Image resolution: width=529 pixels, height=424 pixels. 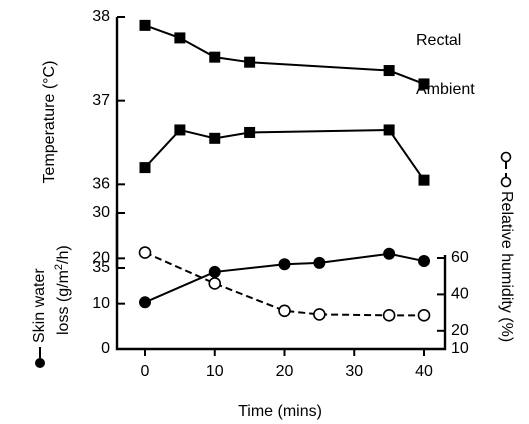 I want to click on bottom-y-tick-label-0: 0, so click(x=105, y=348).